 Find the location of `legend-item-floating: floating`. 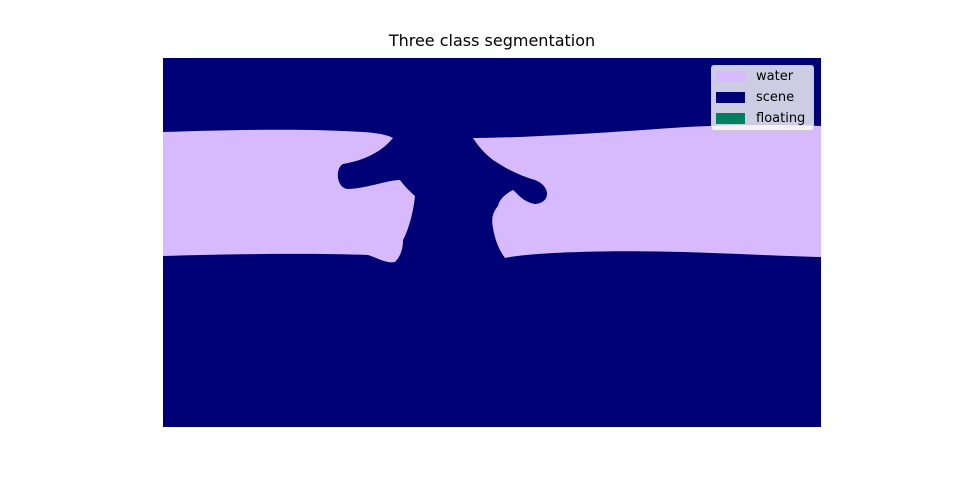

legend-item-floating: floating is located at coordinates (760, 118).